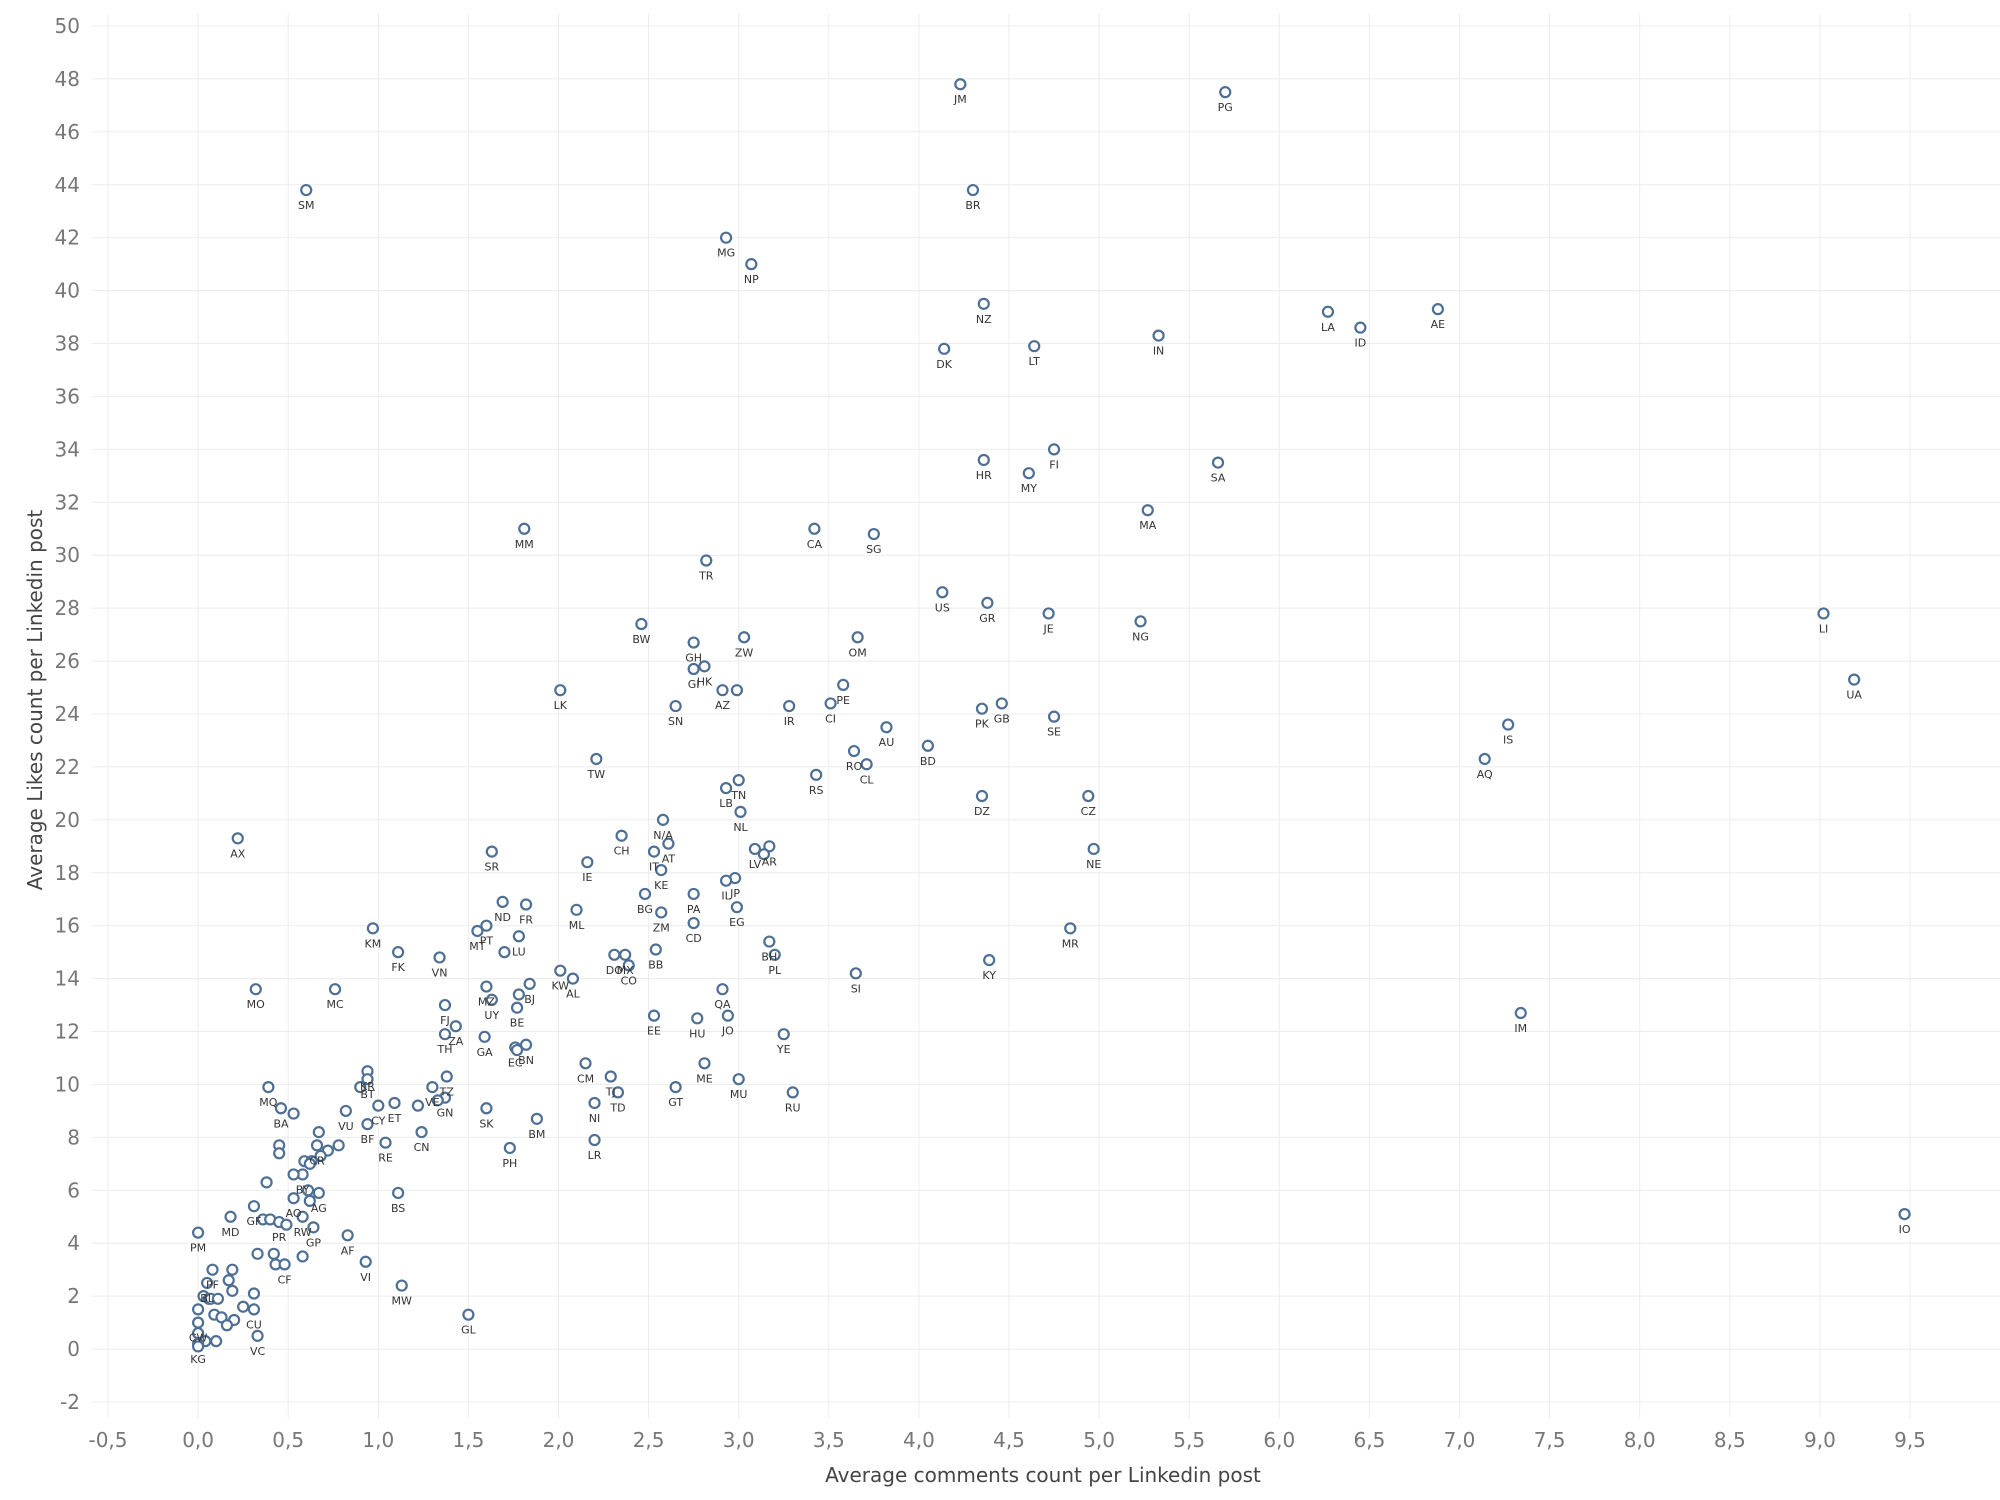 The width and height of the screenshot is (2000, 1500). What do you see at coordinates (694, 684) in the screenshot?
I see `point-label: GI` at bounding box center [694, 684].